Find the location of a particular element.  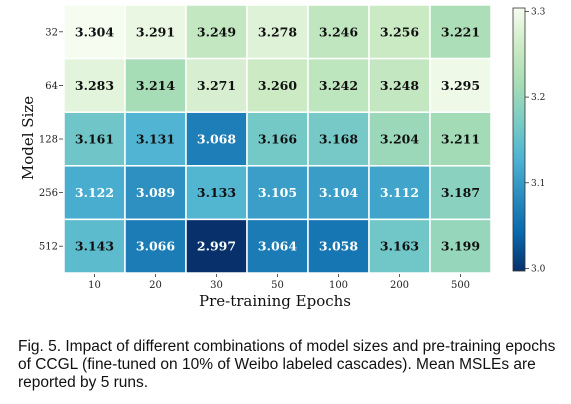

colorbar is located at coordinates (519, 139).